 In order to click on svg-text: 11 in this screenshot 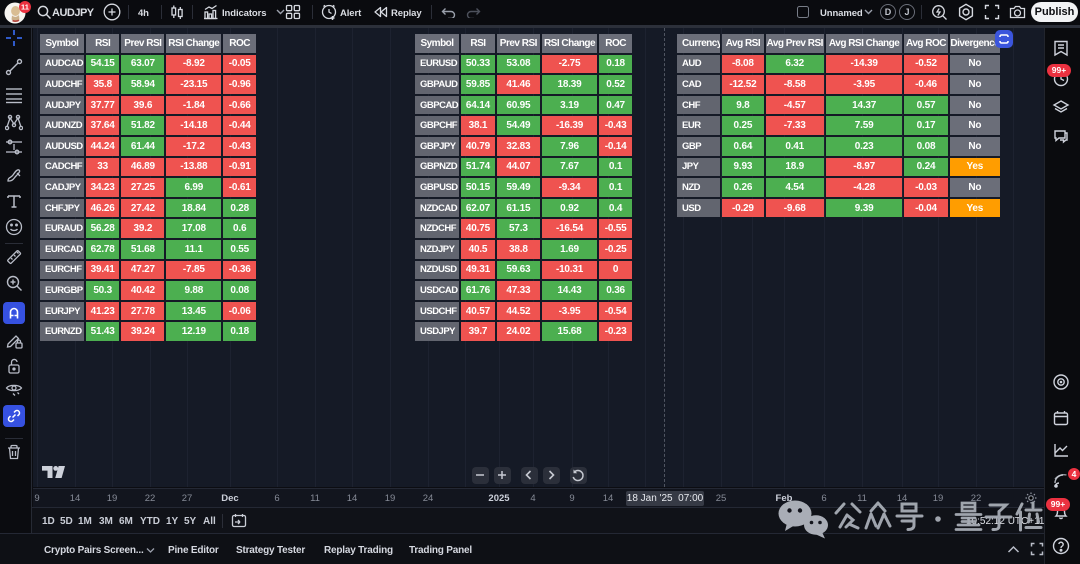, I will do `click(25, 6)`.